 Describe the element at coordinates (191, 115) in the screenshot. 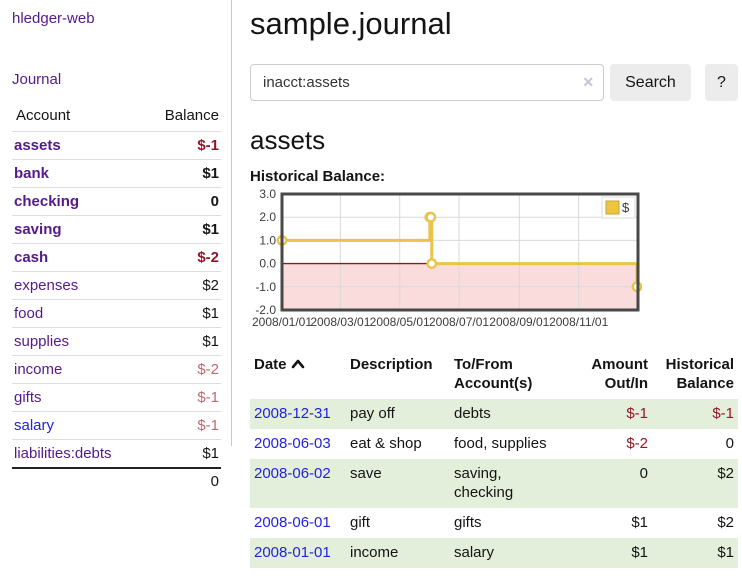

I see `accounts-col-balance: Balance` at that location.